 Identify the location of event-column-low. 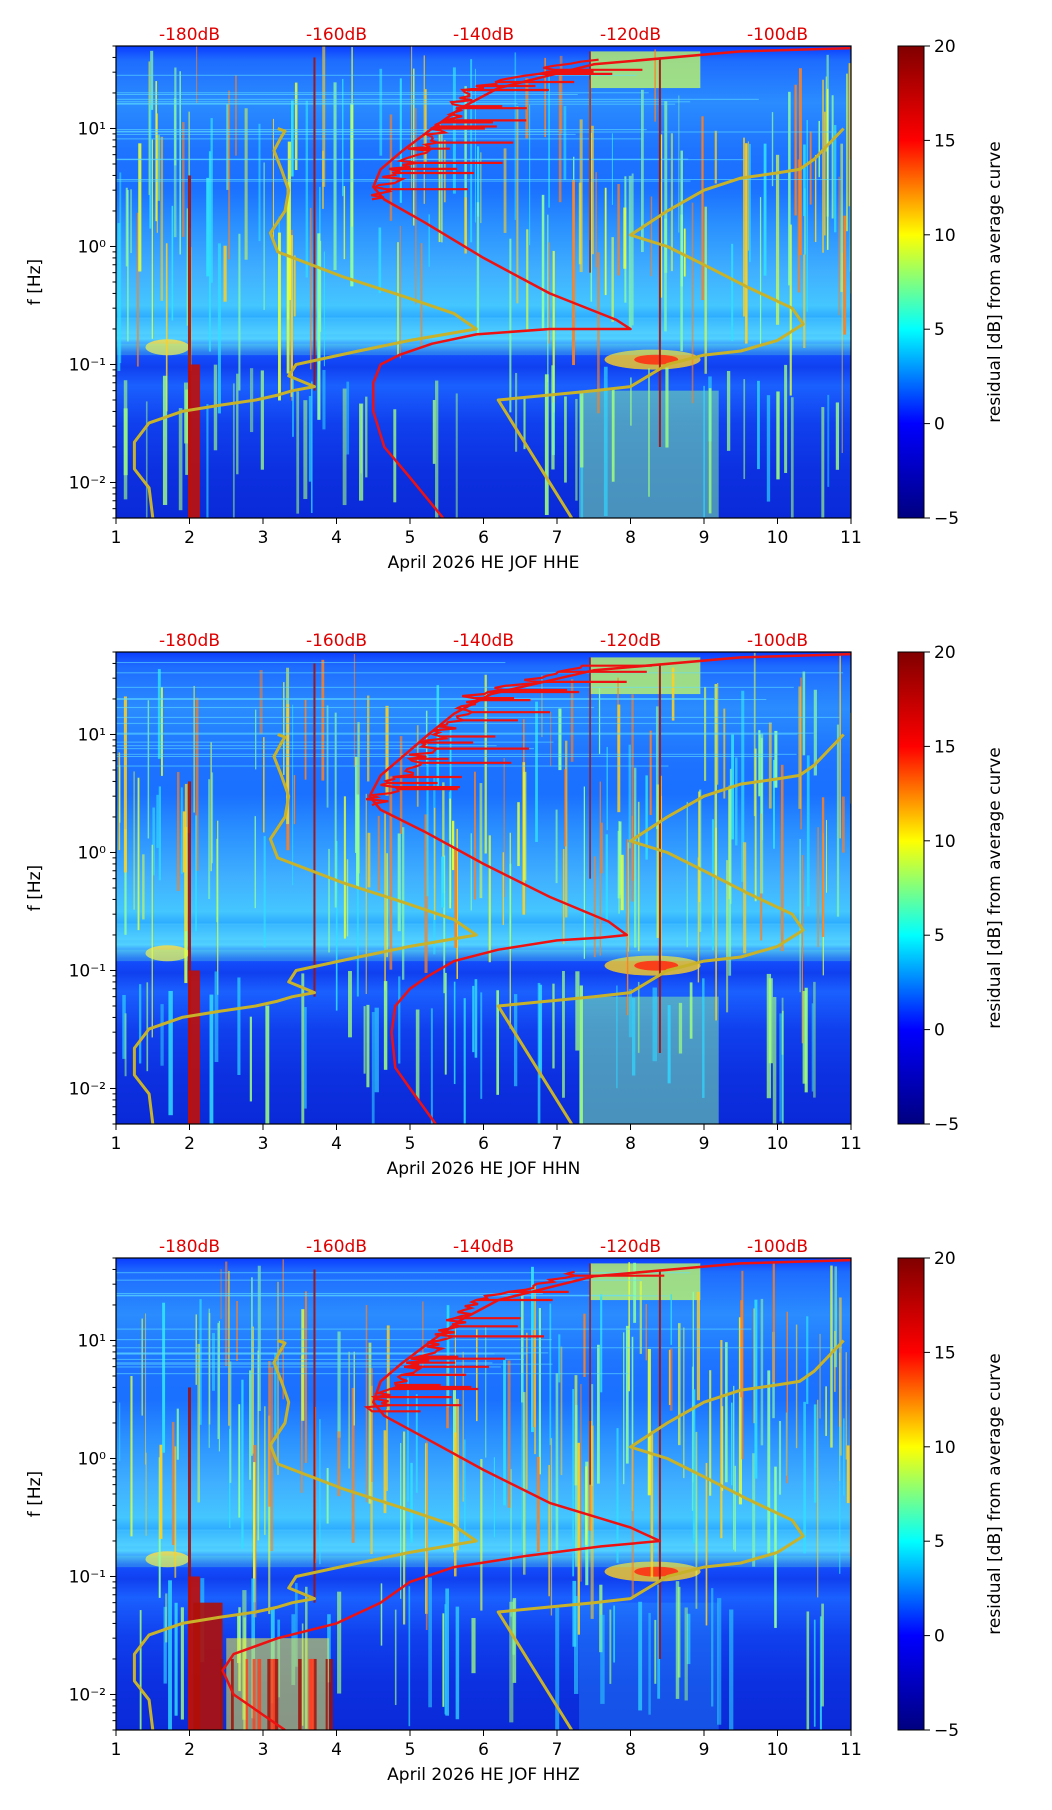
(194, 1047).